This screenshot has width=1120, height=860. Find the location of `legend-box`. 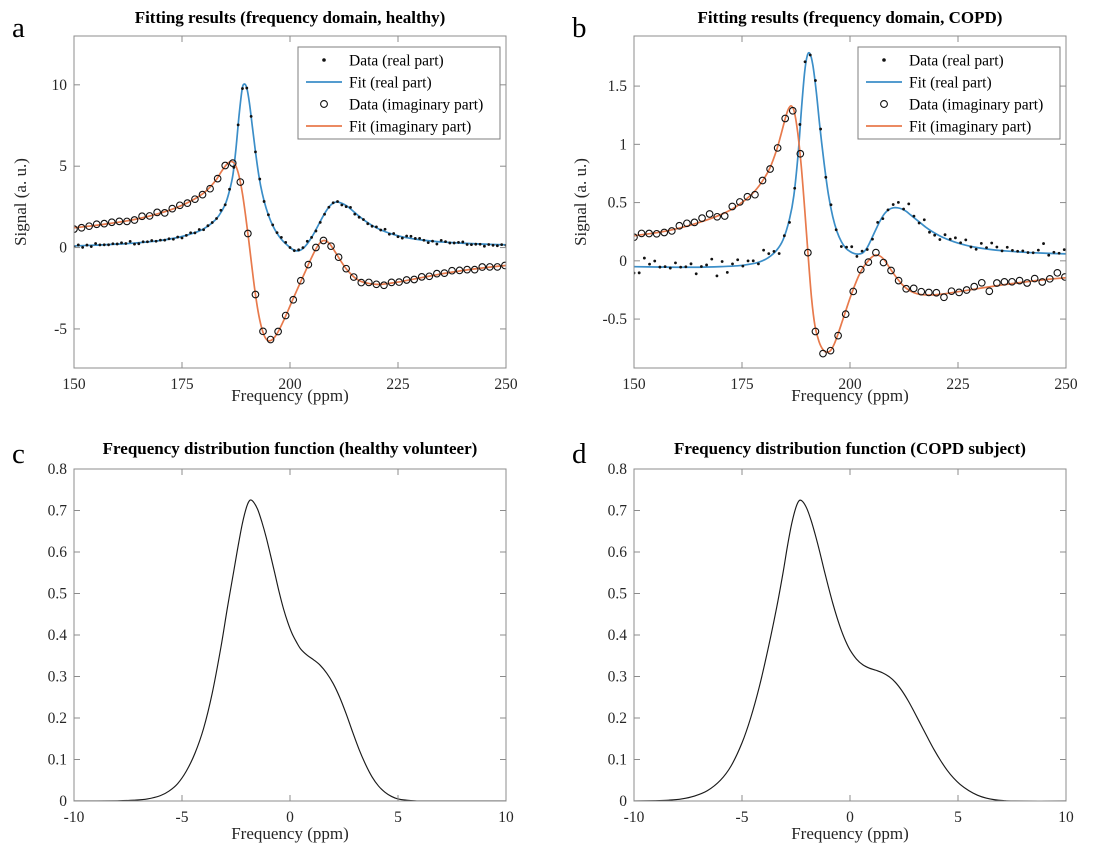

legend-box is located at coordinates (399, 93).